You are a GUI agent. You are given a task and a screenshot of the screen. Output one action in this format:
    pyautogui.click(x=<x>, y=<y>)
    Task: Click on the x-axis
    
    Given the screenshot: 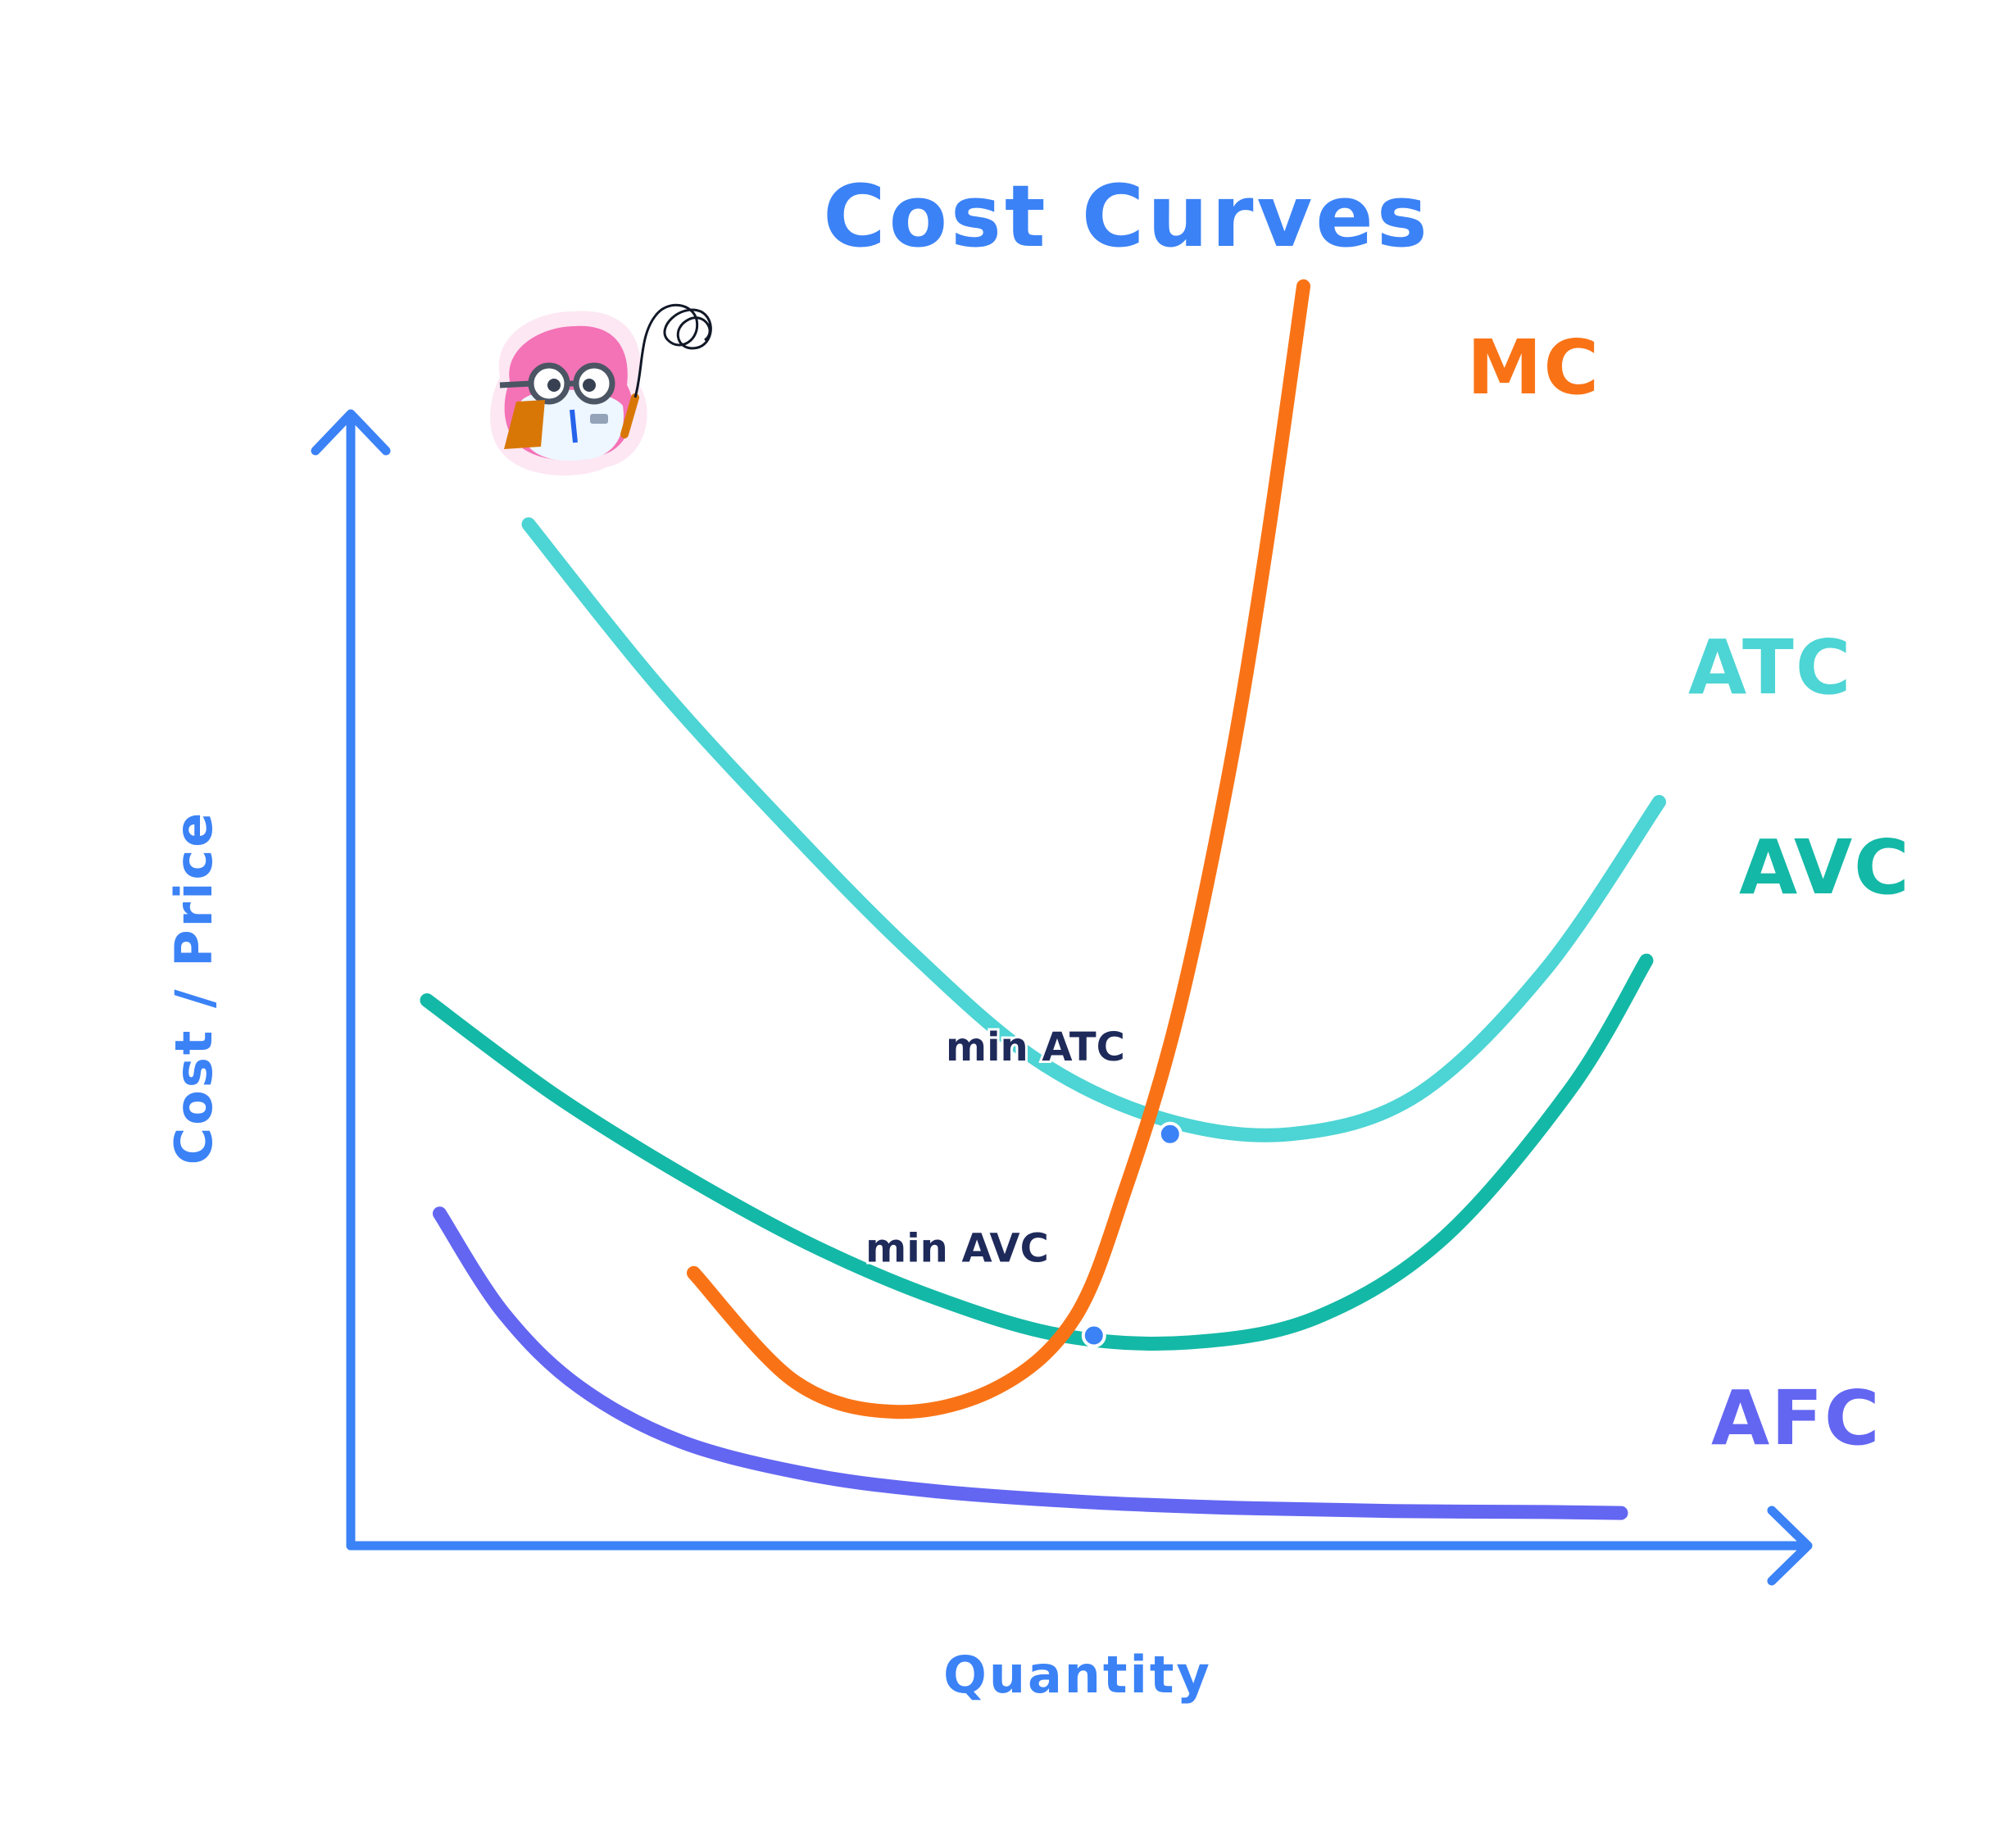 What is the action you would take?
    pyautogui.click(x=1079, y=1546)
    